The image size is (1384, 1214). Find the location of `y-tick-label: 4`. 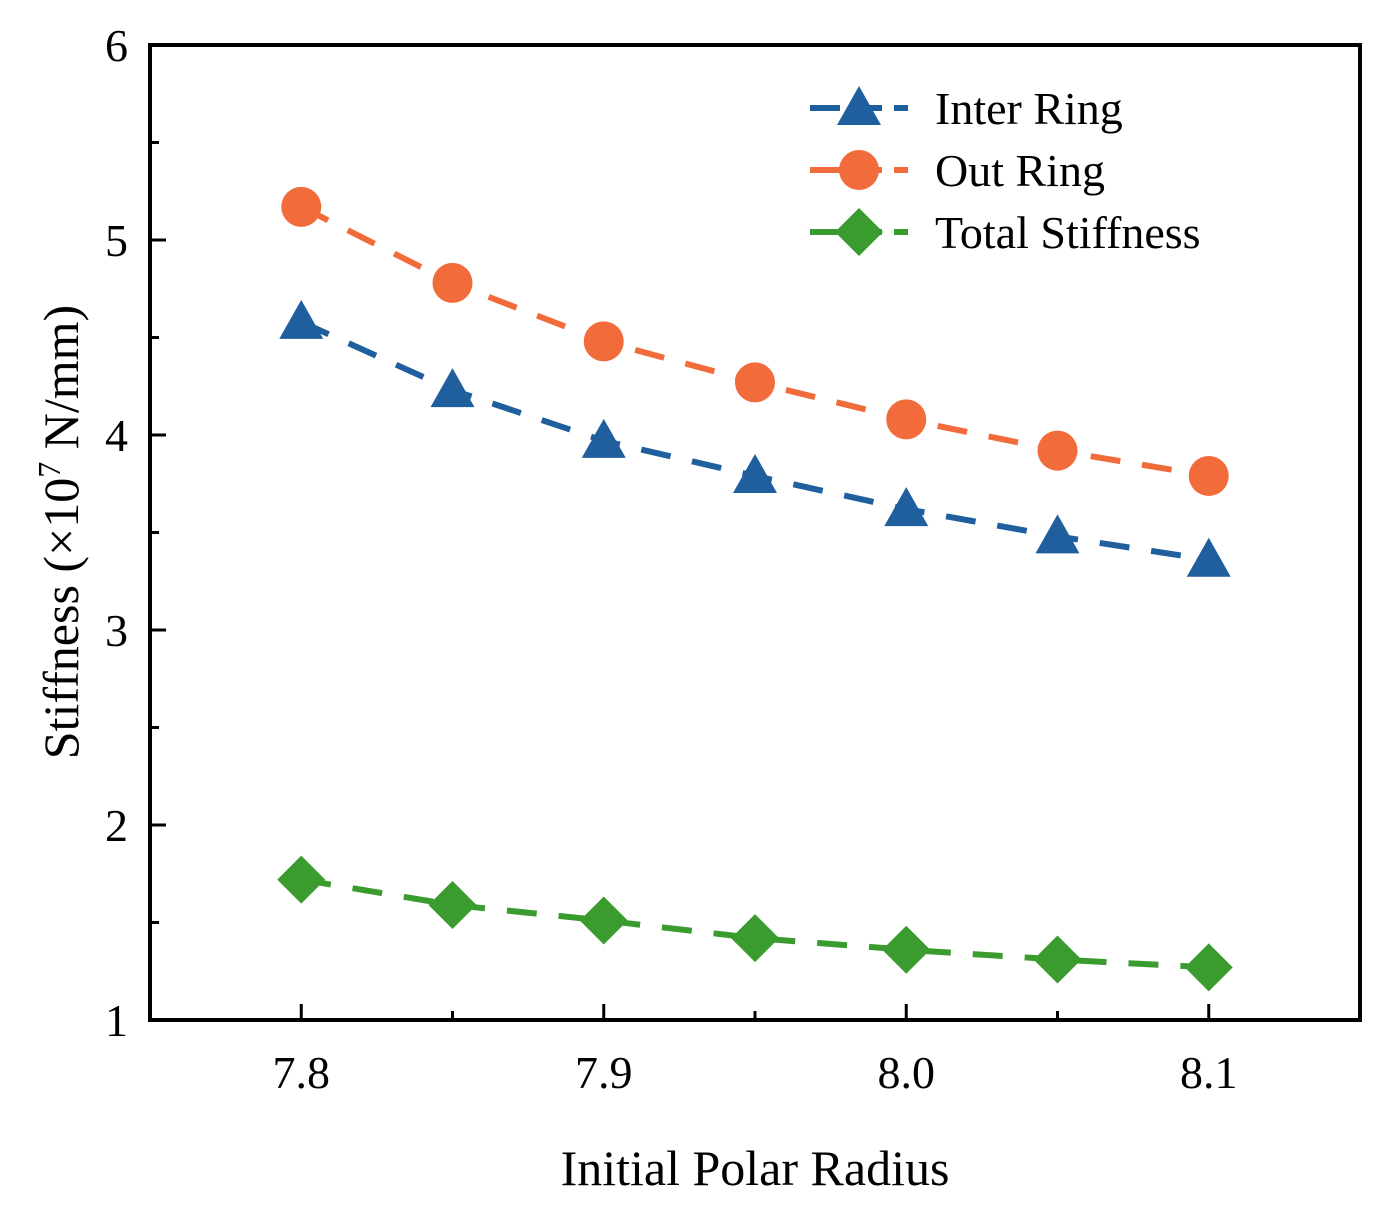

y-tick-label: 4 is located at coordinates (116, 435).